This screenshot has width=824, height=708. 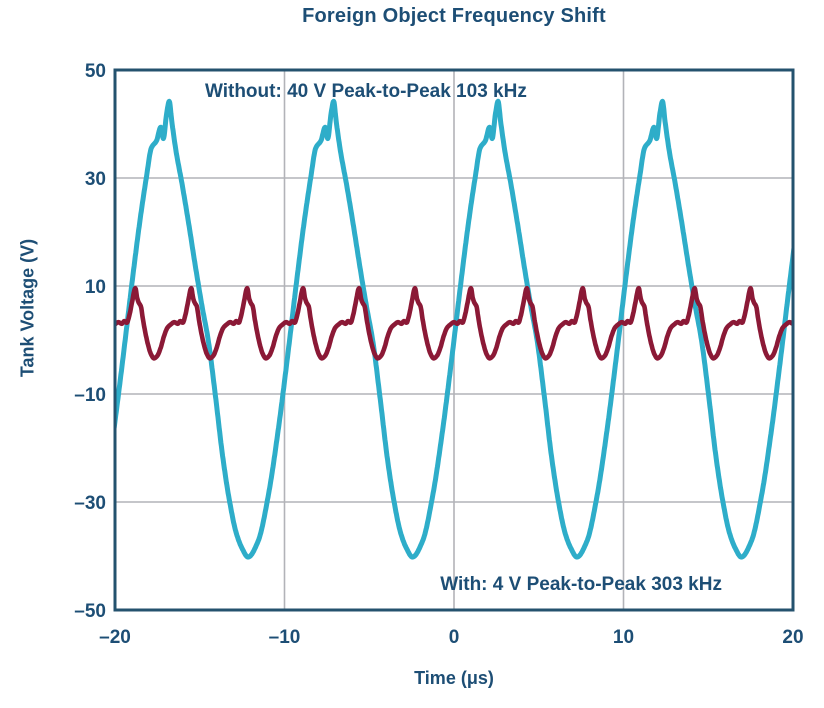 I want to click on y-tick-label-2: 10, so click(x=95, y=287).